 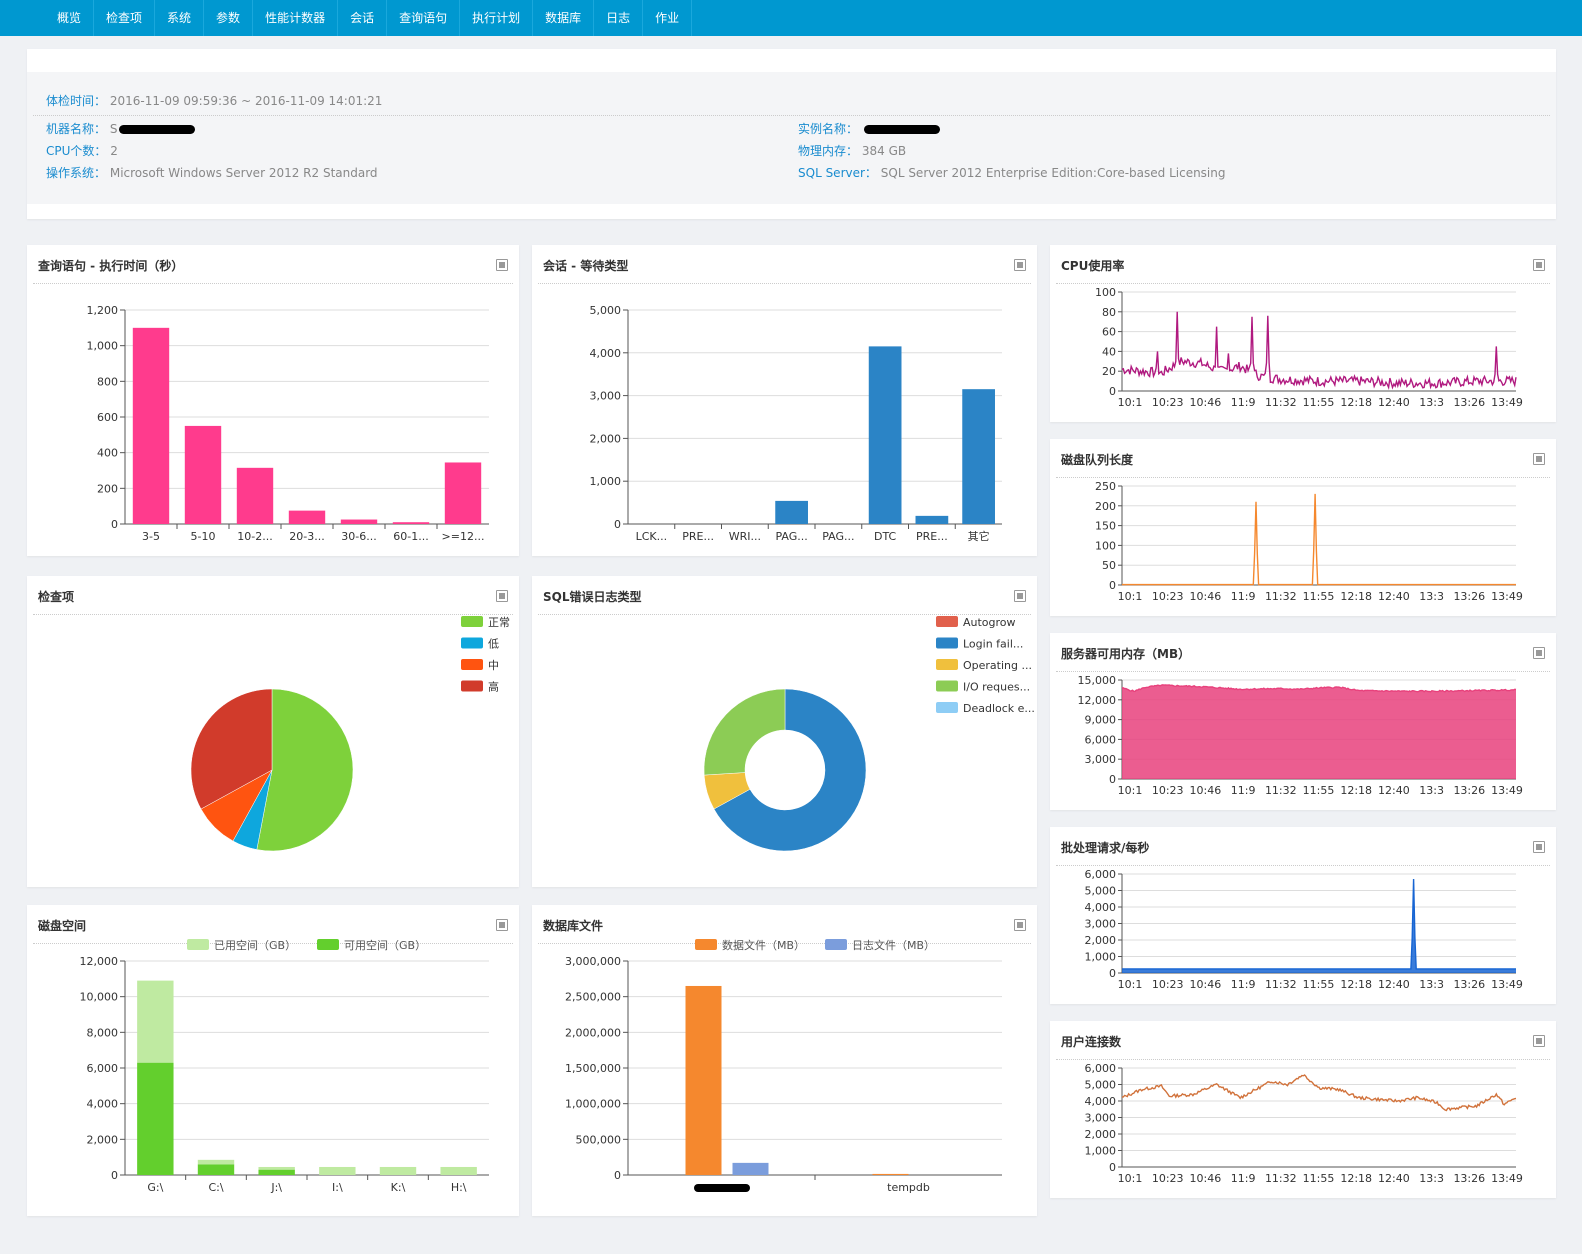 I want to click on y-tick-label: 15,000, so click(x=1097, y=680).